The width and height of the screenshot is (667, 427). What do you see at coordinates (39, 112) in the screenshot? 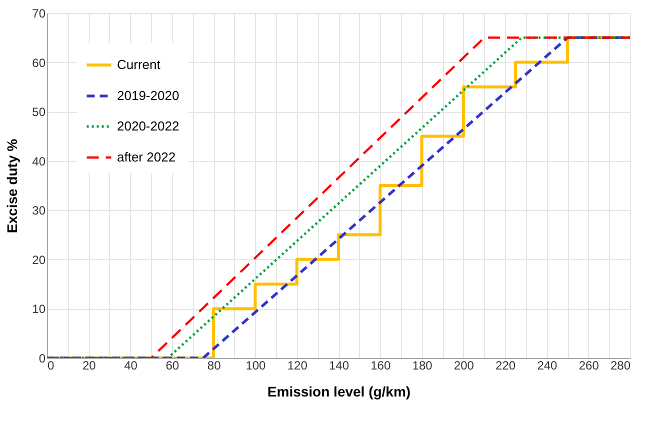
I see `y-tick-label: 50` at bounding box center [39, 112].